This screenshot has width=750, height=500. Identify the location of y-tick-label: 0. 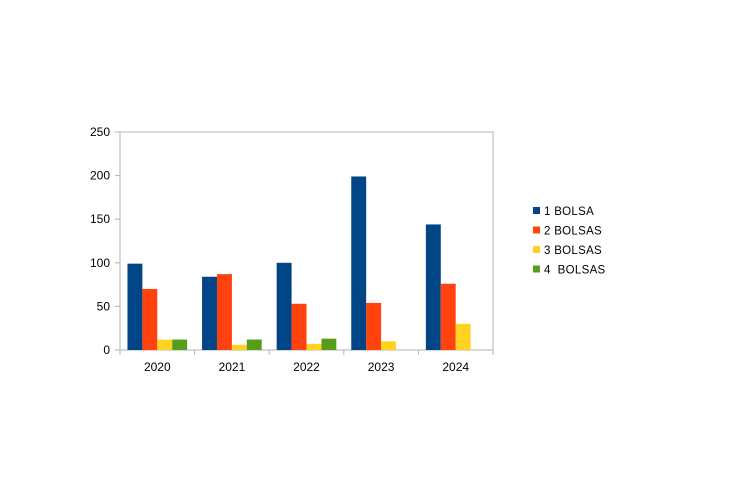
(106, 350).